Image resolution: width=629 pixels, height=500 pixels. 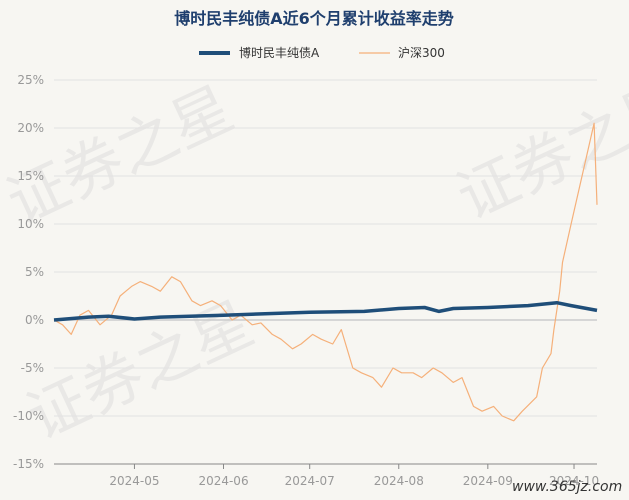 I want to click on x-tick-label: 2024-06, so click(x=223, y=481).